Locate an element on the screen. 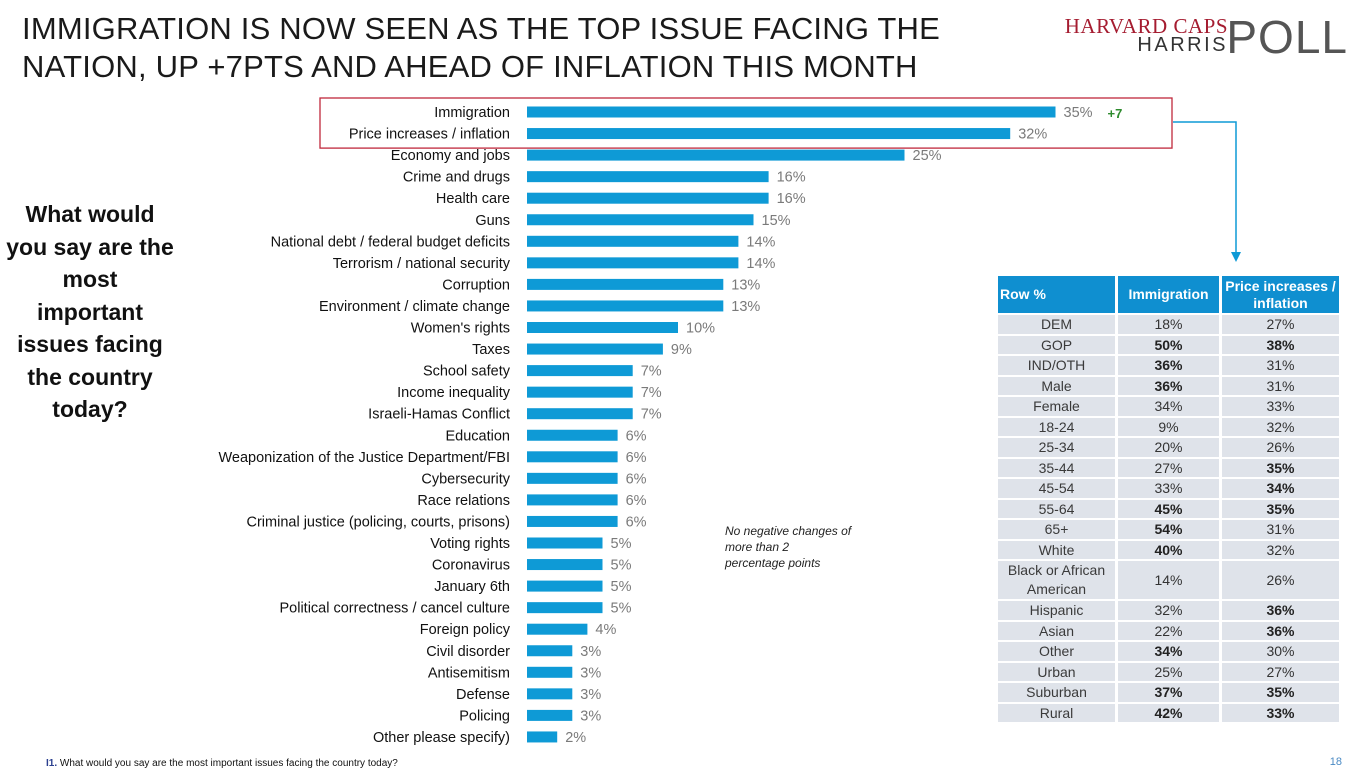  value-label: 25% is located at coordinates (927, 156).